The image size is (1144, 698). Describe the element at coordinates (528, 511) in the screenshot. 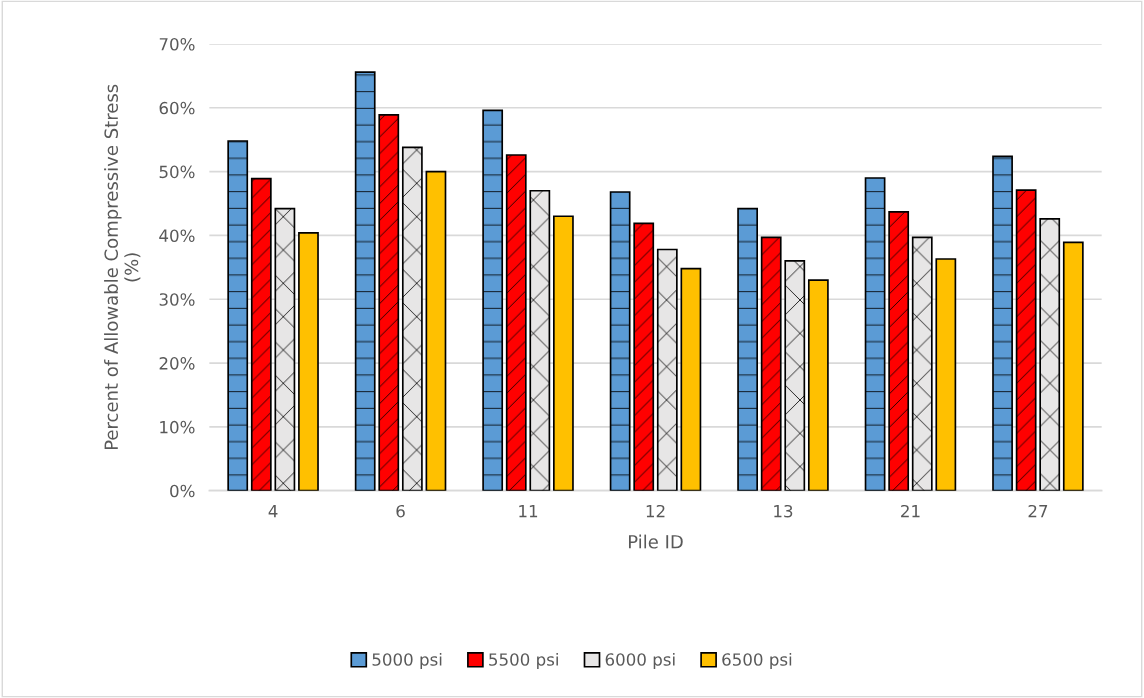

I see `x-tick-label: 11` at that location.